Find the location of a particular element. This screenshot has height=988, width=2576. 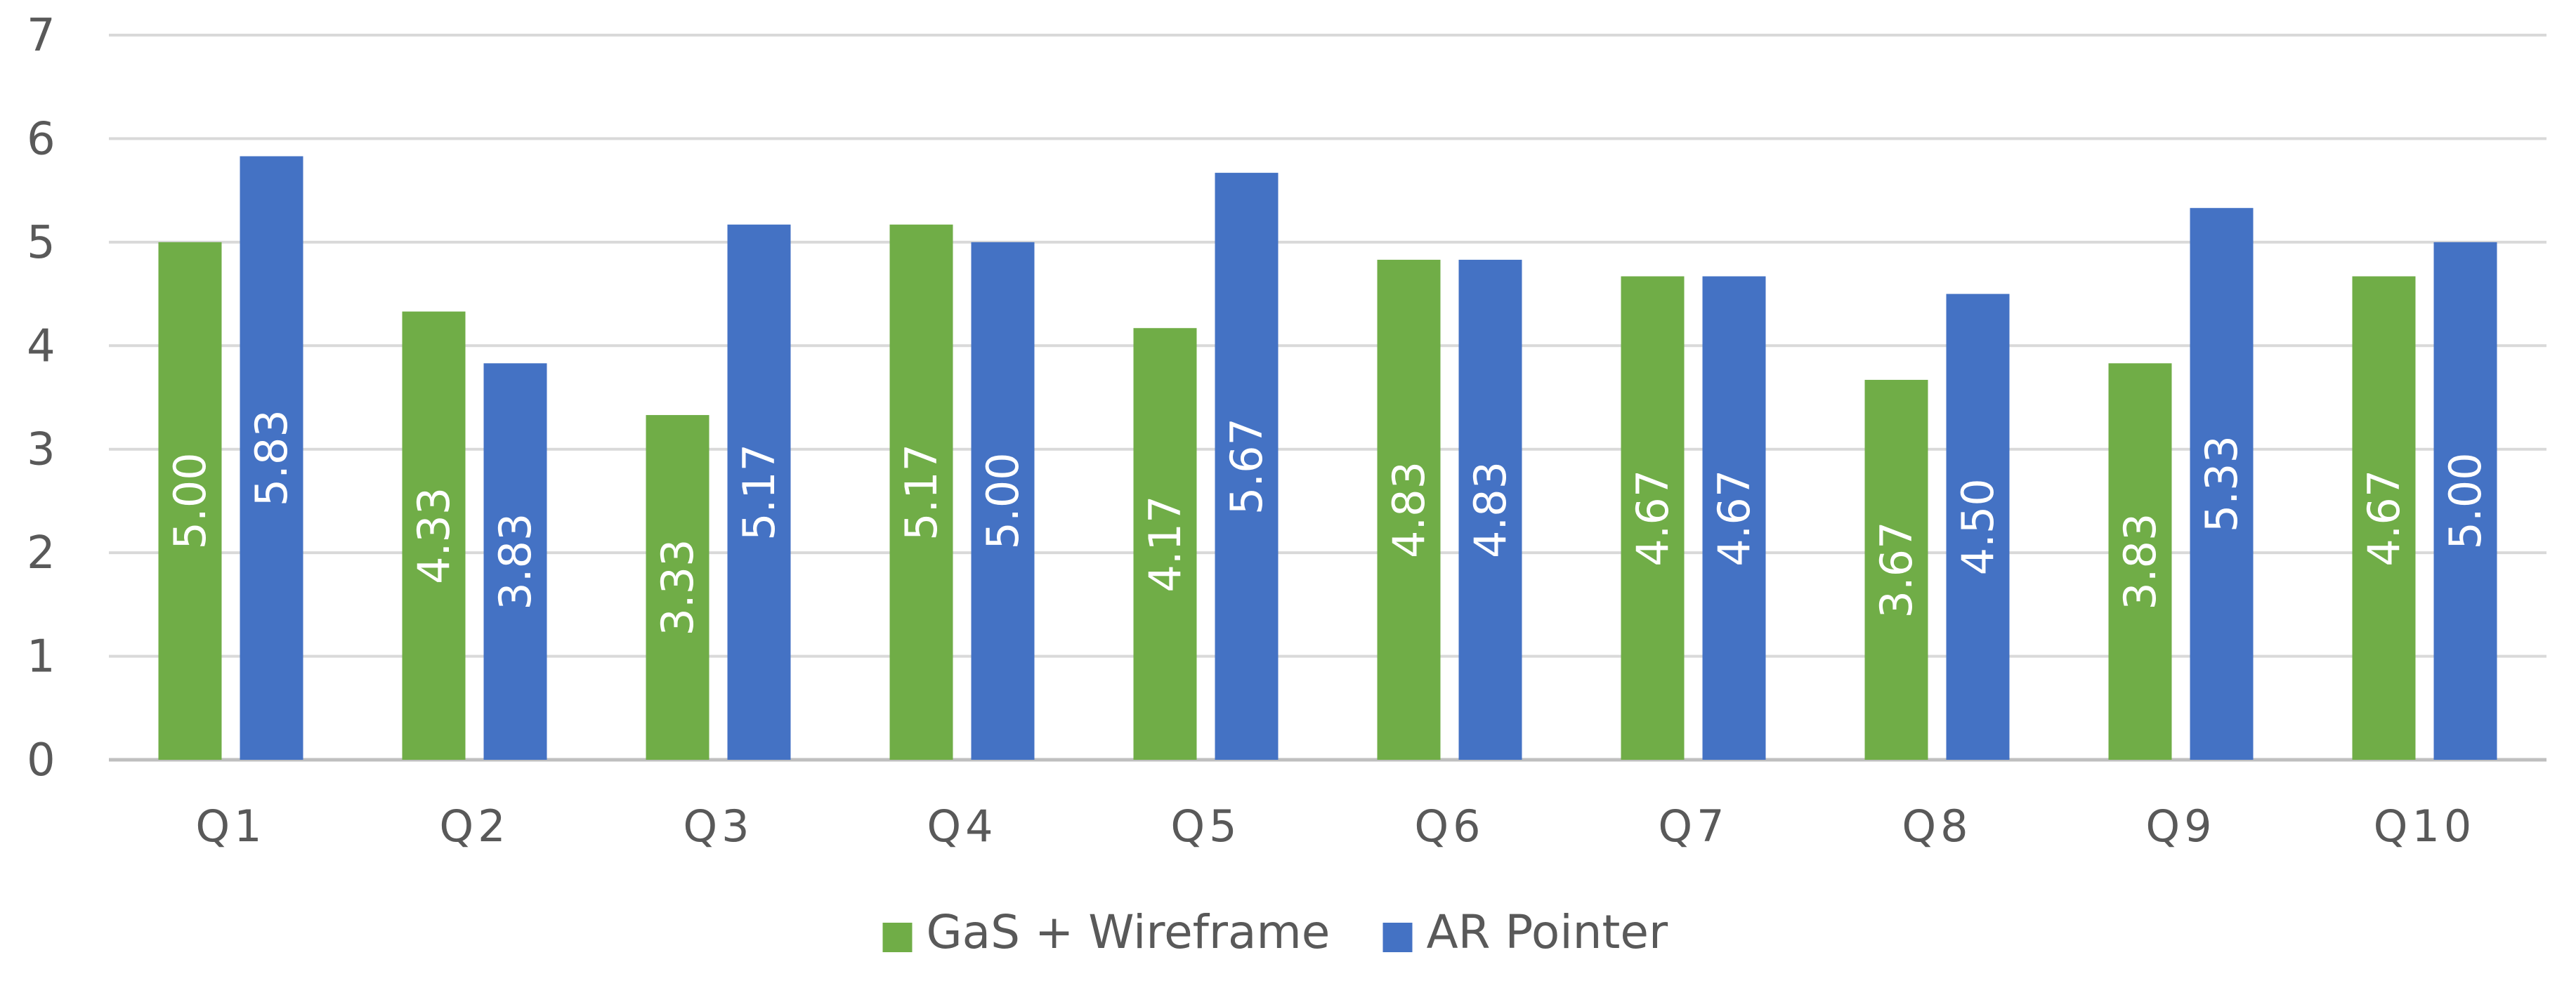

legend-item-ar-pointer: AR Pointer is located at coordinates (1525, 932).